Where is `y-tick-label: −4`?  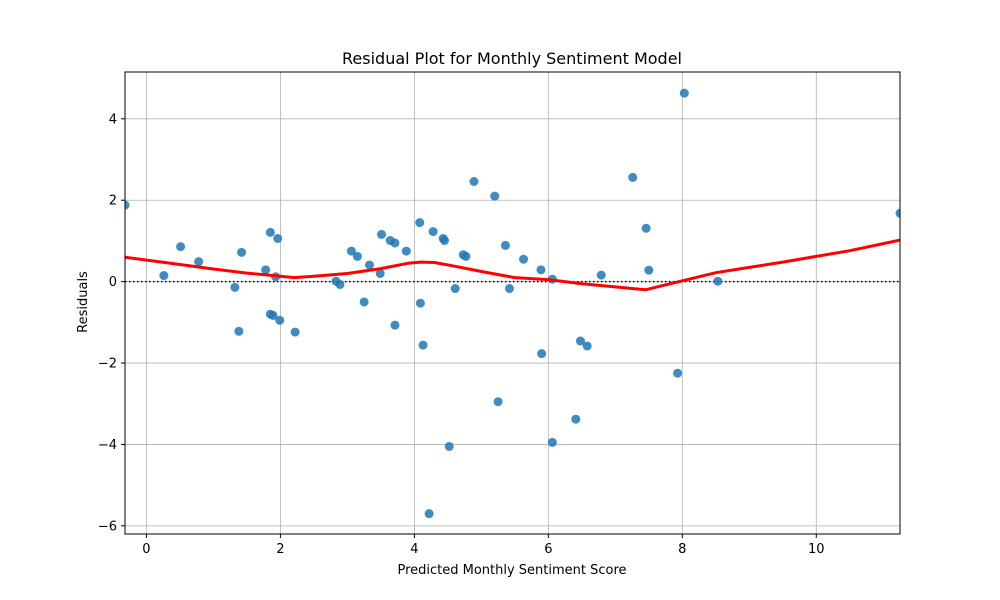
y-tick-label: −4 is located at coordinates (107, 445).